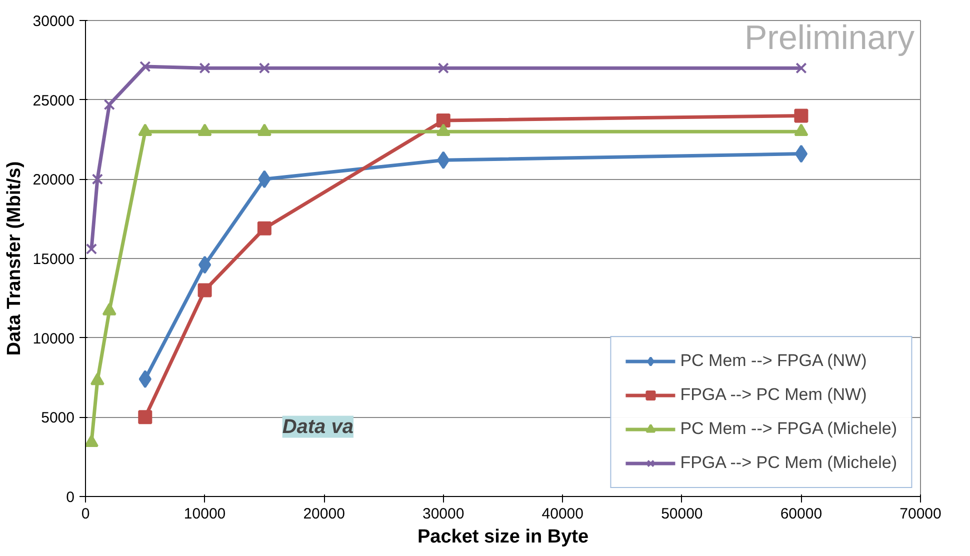  What do you see at coordinates (53, 339) in the screenshot?
I see `y-tick-label: 10000` at bounding box center [53, 339].